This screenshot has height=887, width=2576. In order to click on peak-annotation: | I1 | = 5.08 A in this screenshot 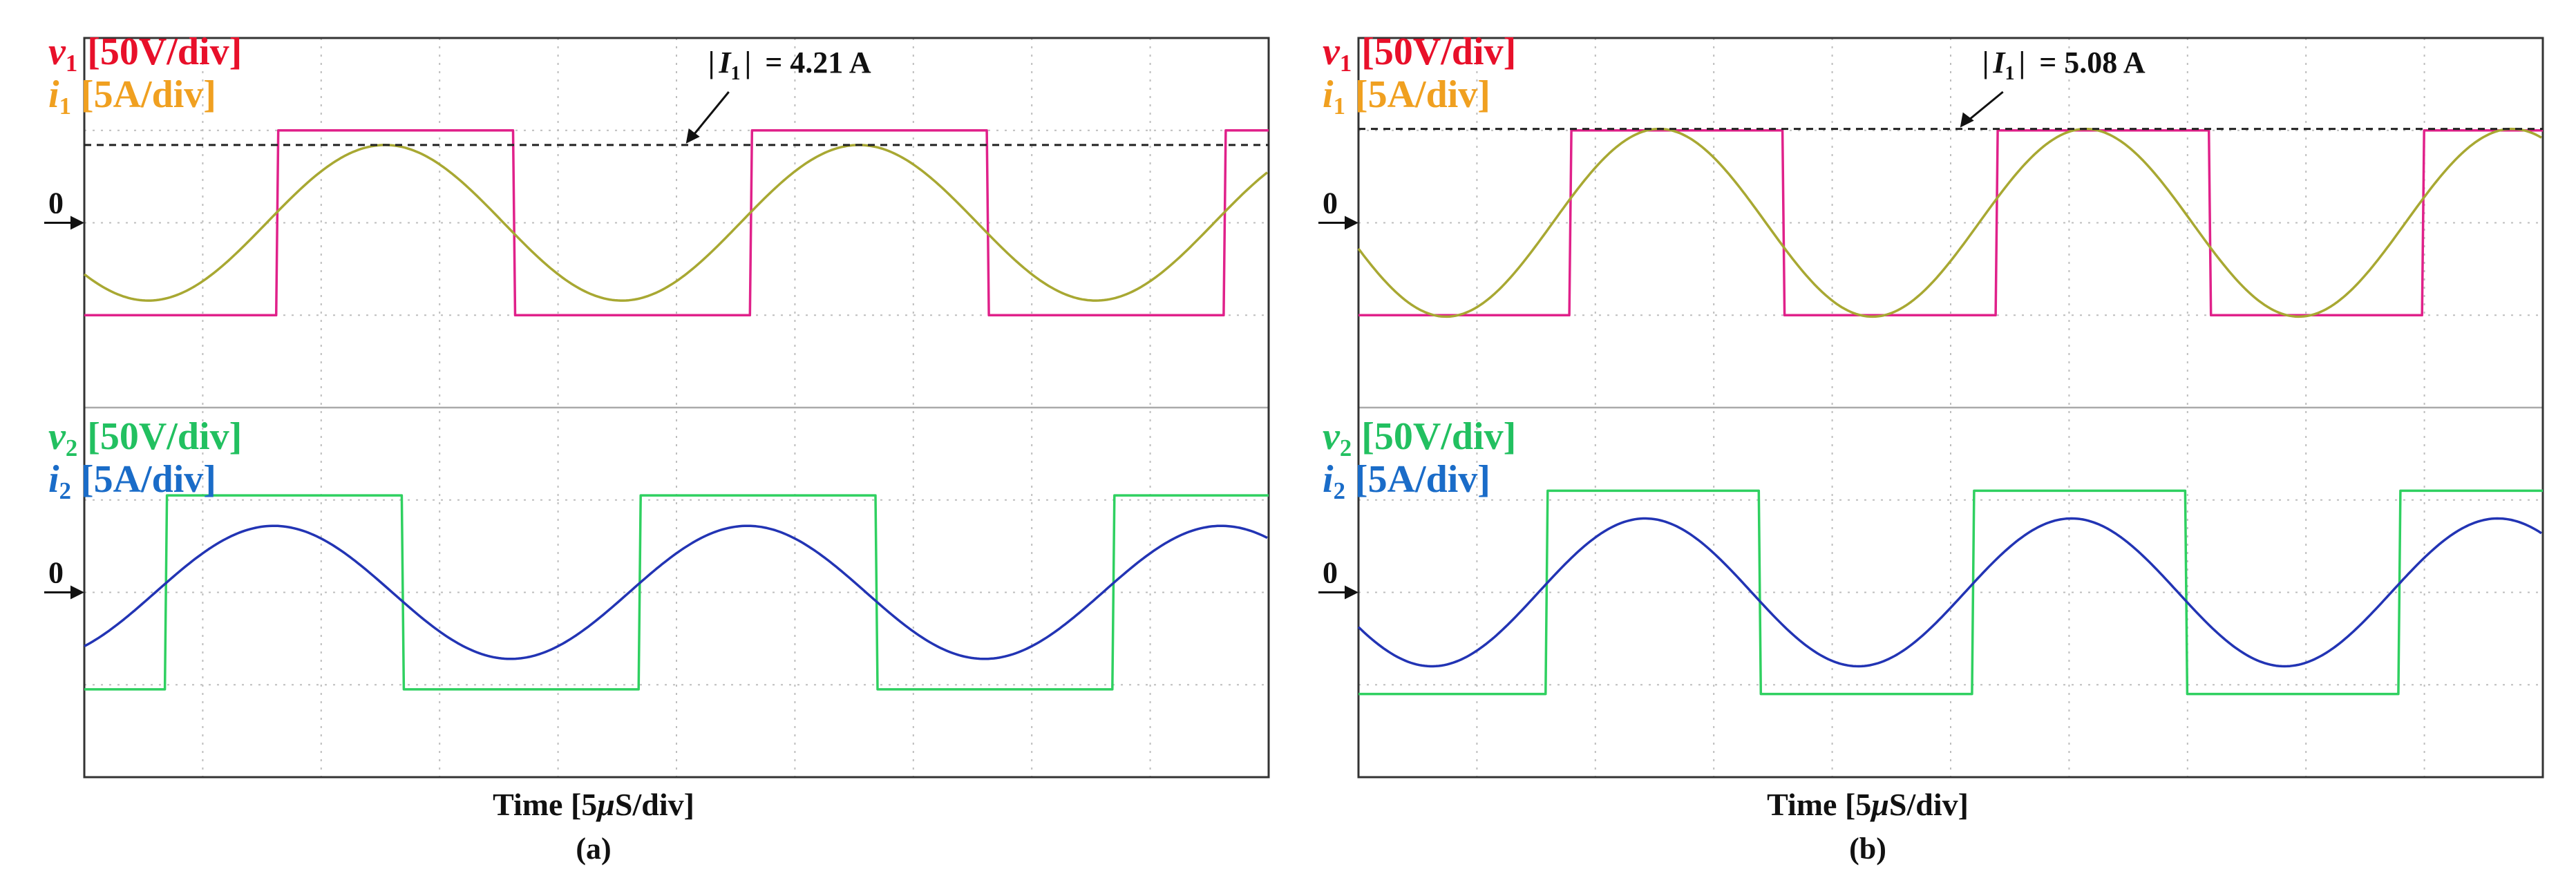, I will do `click(2064, 65)`.